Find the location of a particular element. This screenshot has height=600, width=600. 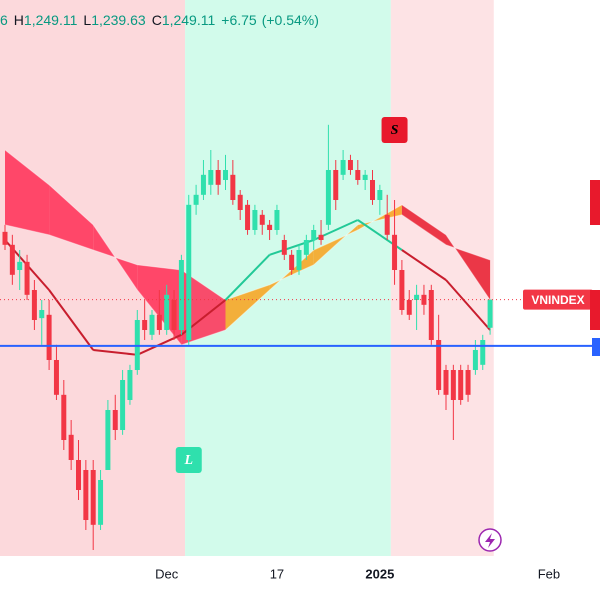

header-text: L is located at coordinates (87, 20).